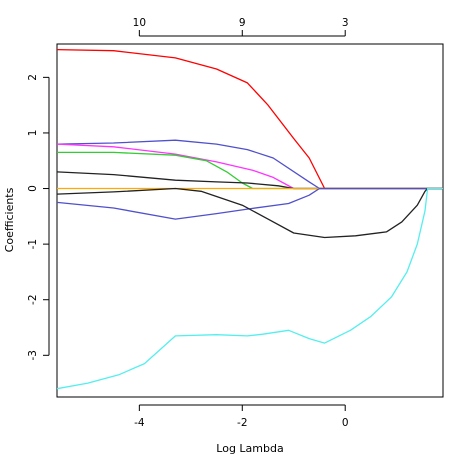 This screenshot has width=474, height=469. What do you see at coordinates (33, 299) in the screenshot?
I see `y-tick-label: -2` at bounding box center [33, 299].